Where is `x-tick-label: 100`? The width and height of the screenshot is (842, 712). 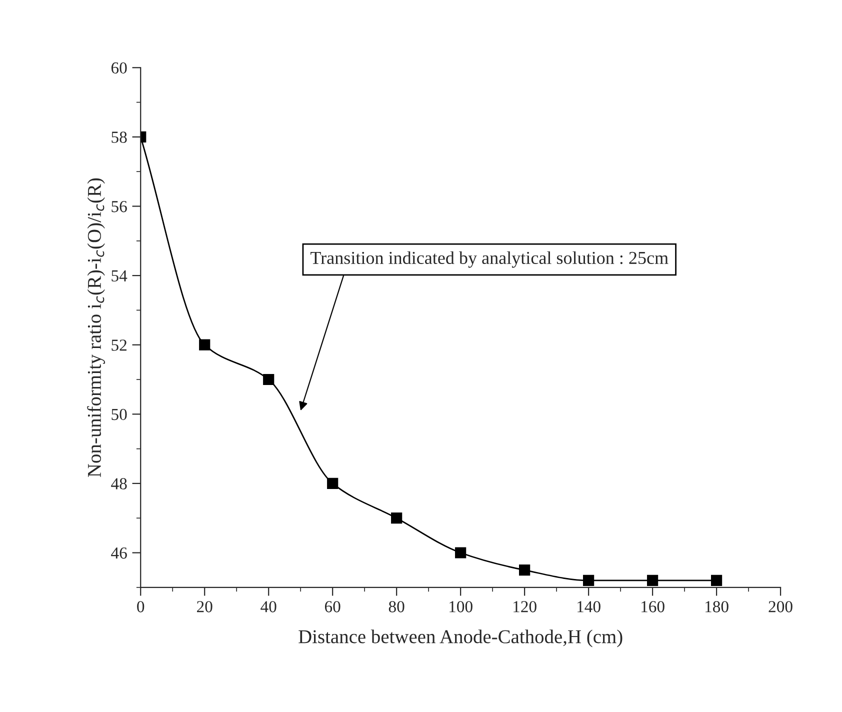 x-tick-label: 100 is located at coordinates (461, 606).